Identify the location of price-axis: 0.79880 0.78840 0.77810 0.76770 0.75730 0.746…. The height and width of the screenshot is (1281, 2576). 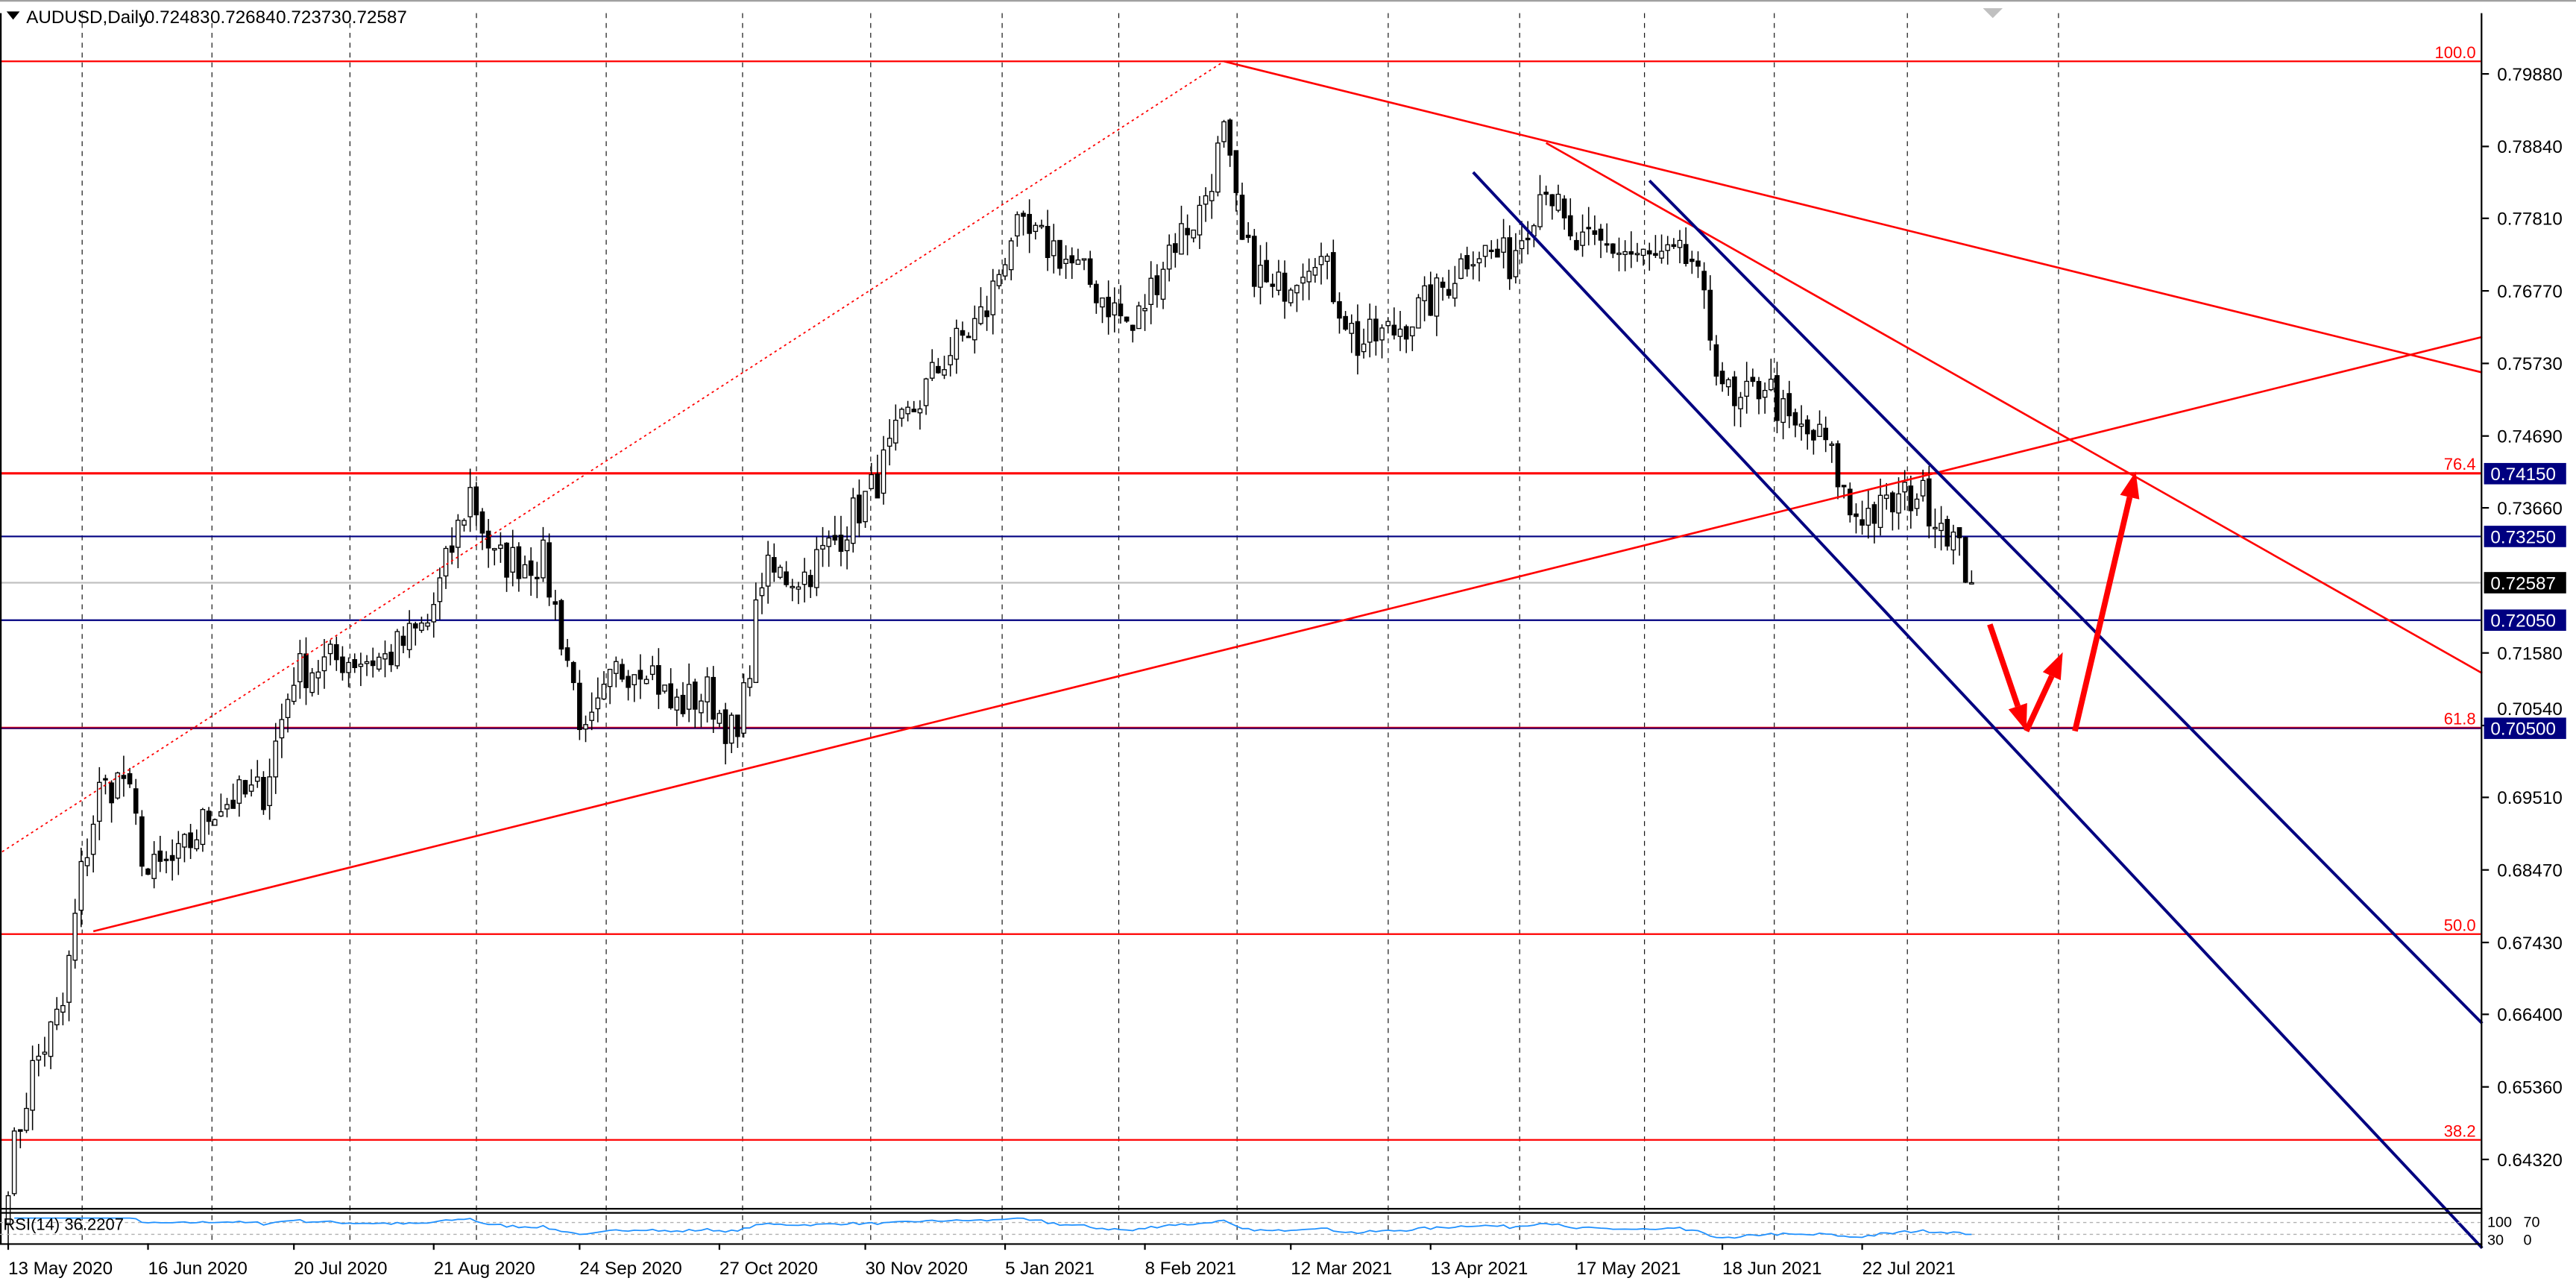
(2524, 618).